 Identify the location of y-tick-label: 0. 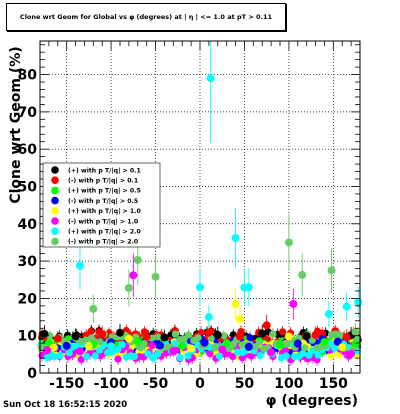
(32, 374).